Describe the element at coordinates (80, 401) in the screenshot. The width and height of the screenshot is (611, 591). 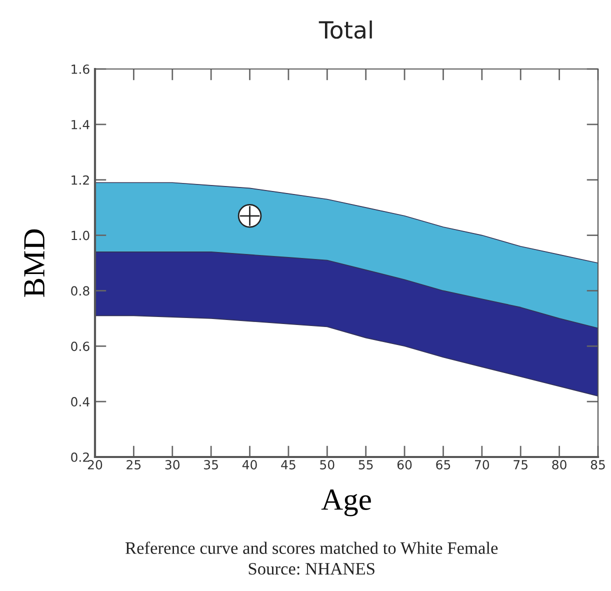
I see `y-tick-label: 0.4` at that location.